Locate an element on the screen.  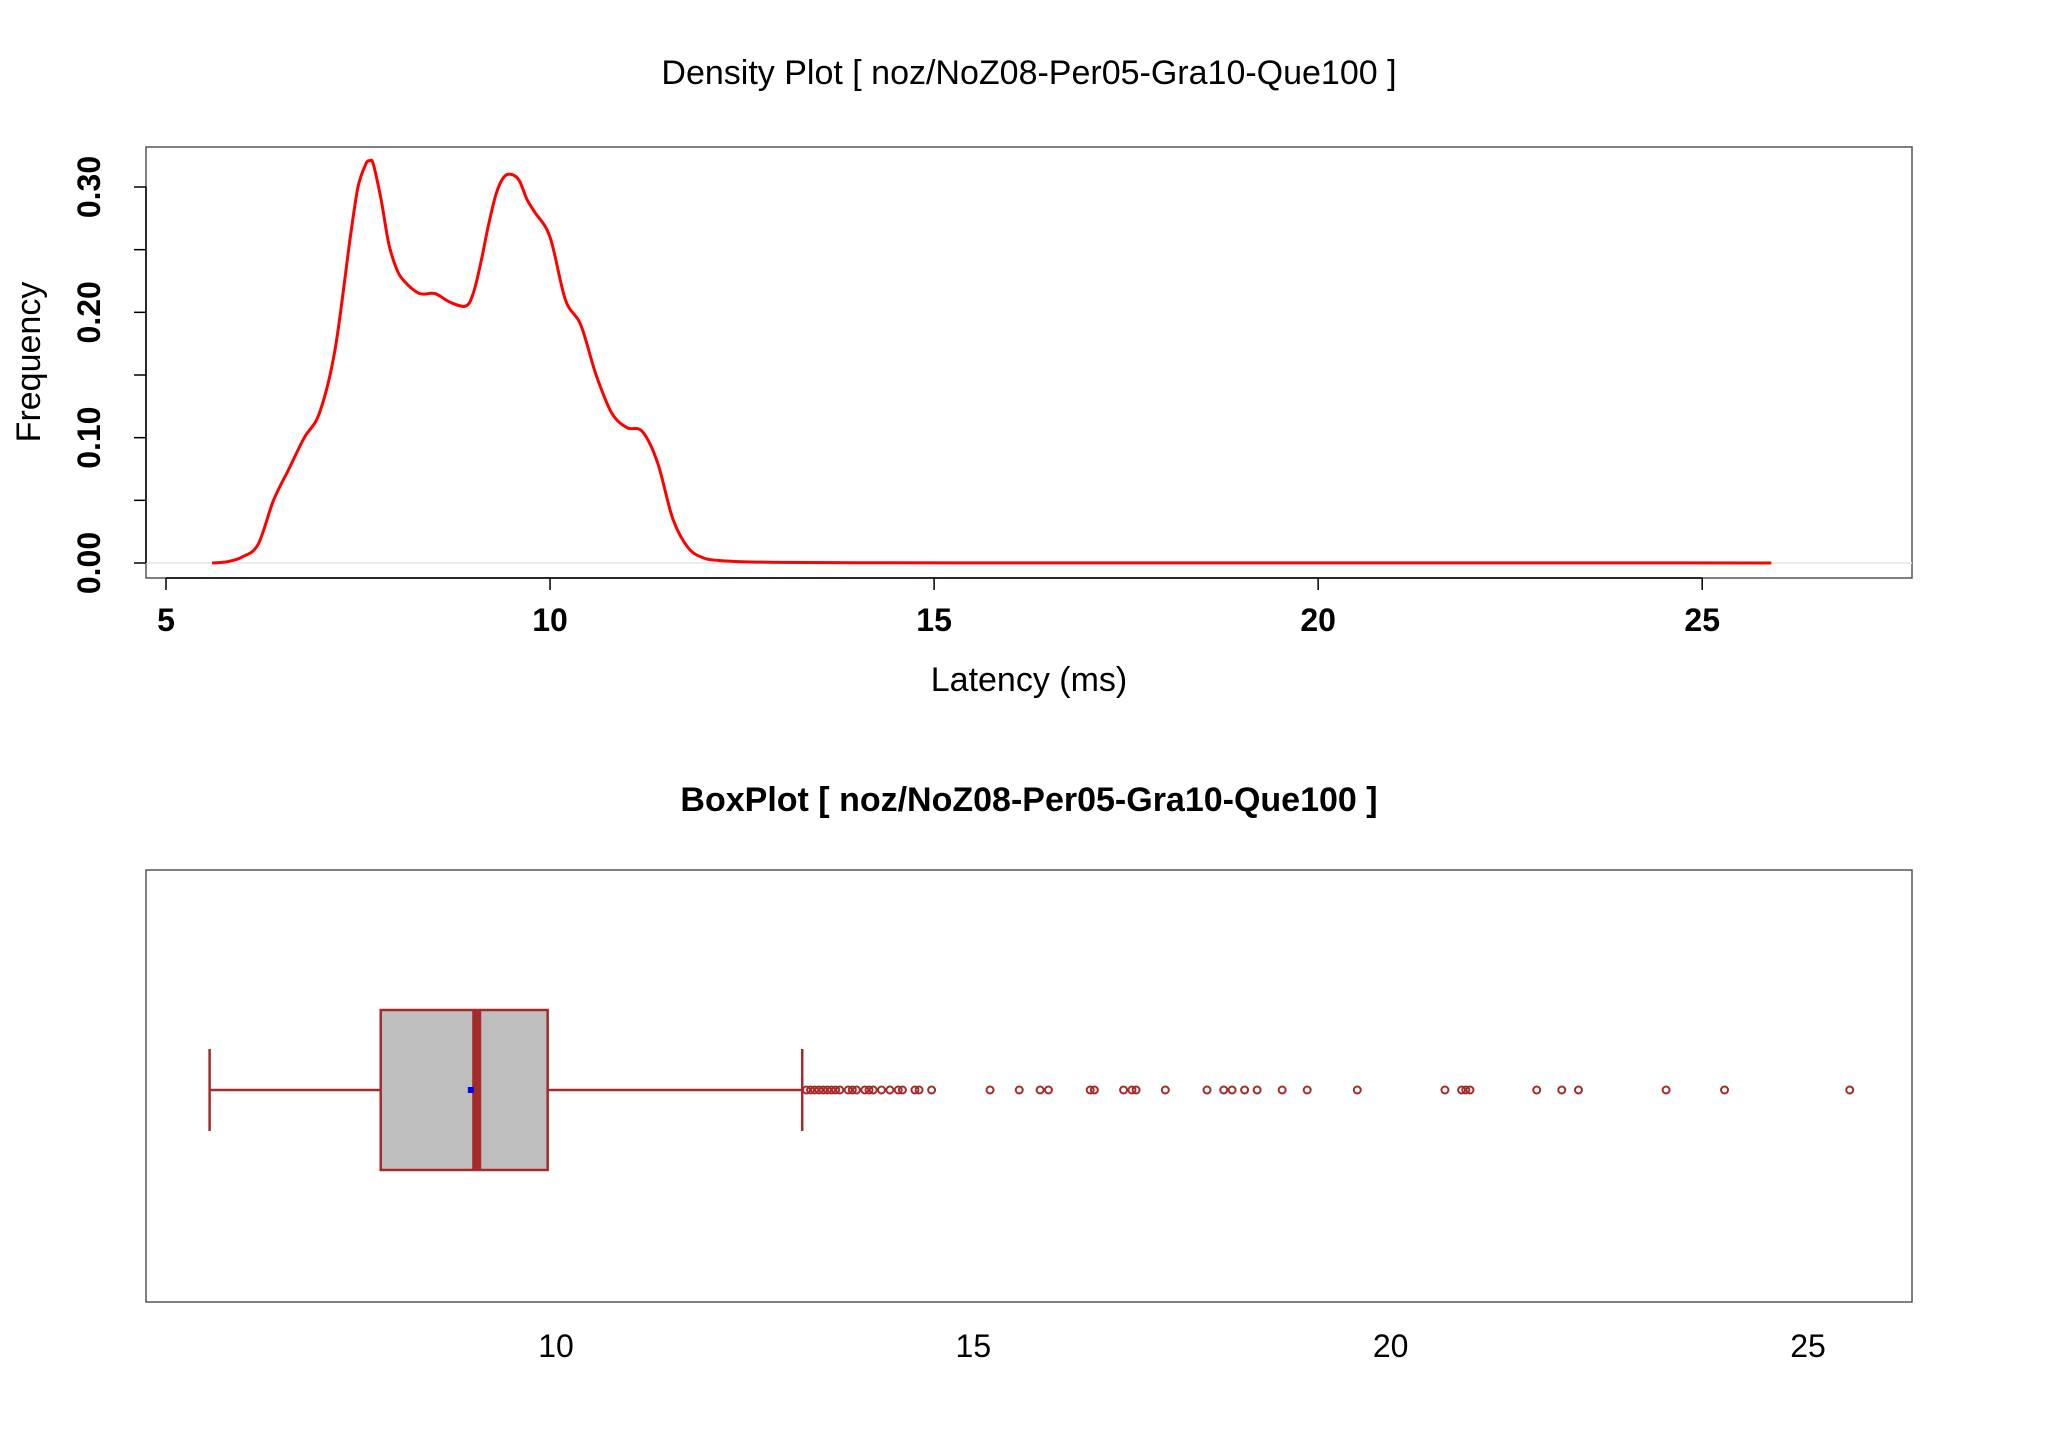
density-x-axis: 5 10 15 20 25 is located at coordinates (938, 607).